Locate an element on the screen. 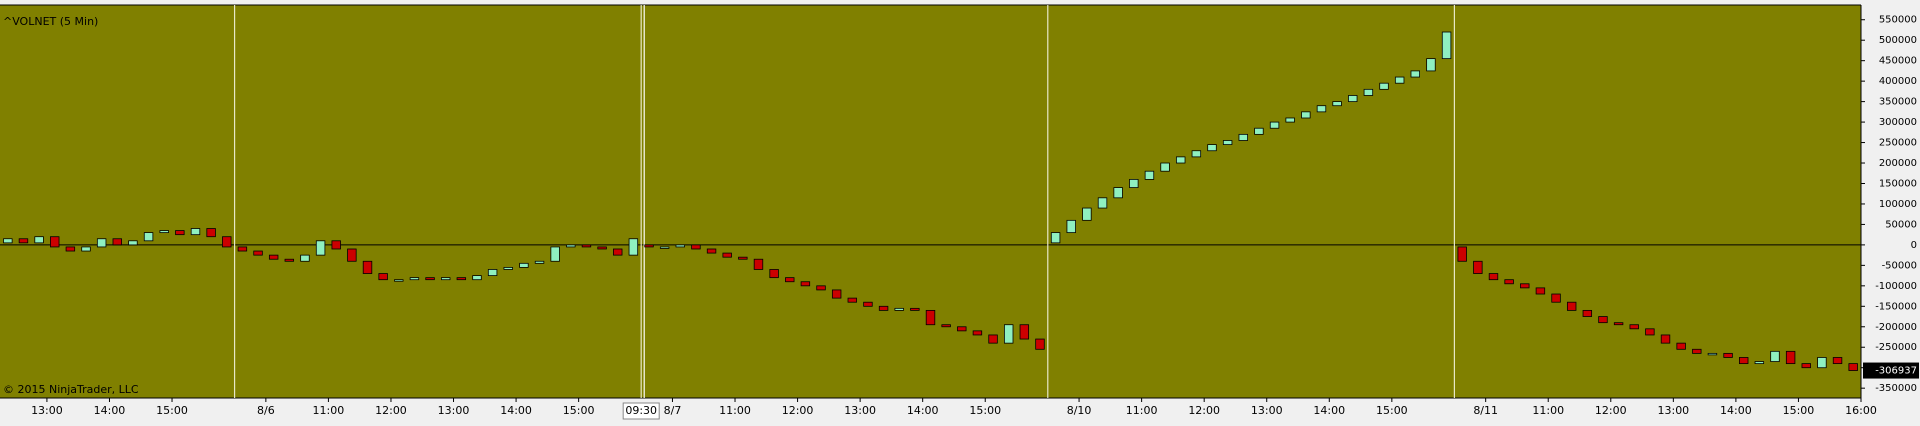  chart-title: ^VOLNET (5 Min) is located at coordinates (50, 21).